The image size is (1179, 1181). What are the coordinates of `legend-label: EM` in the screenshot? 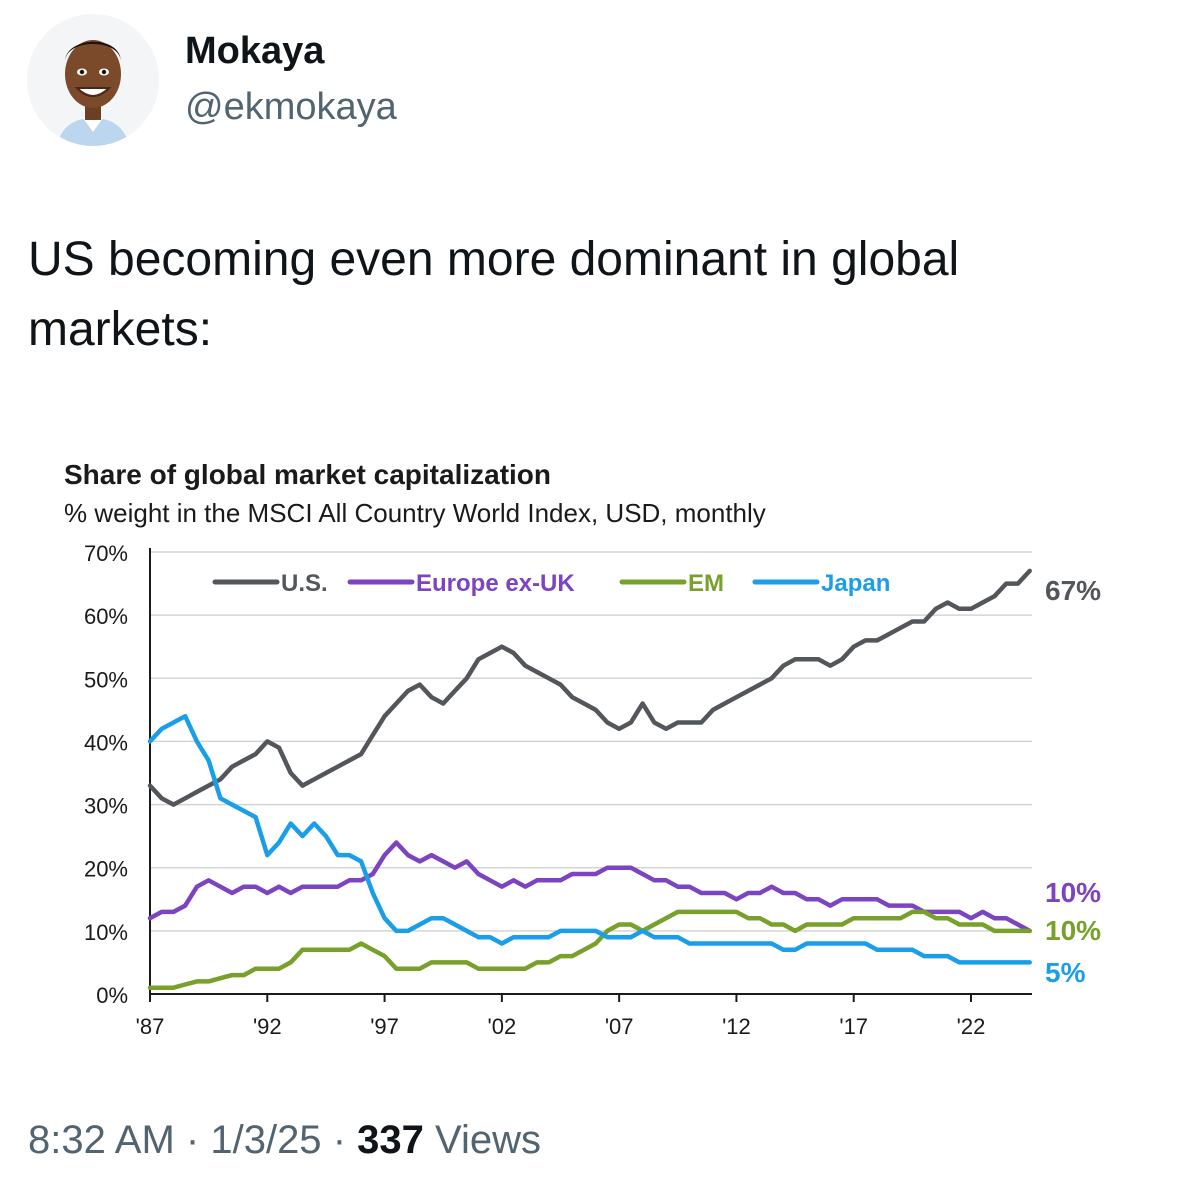 It's located at (706, 583).